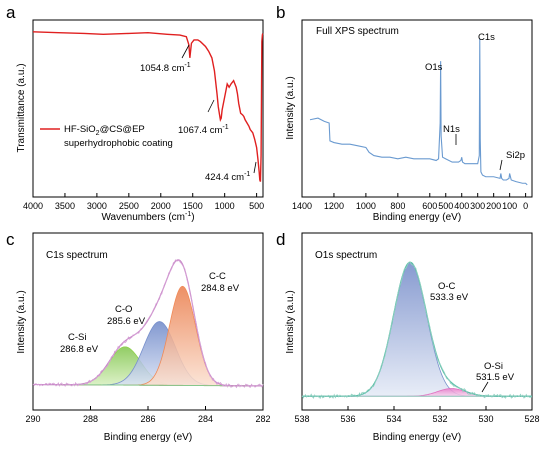 The height and width of the screenshot is (450, 550). I want to click on x-tick-label-b-2: 1000, so click(366, 206).